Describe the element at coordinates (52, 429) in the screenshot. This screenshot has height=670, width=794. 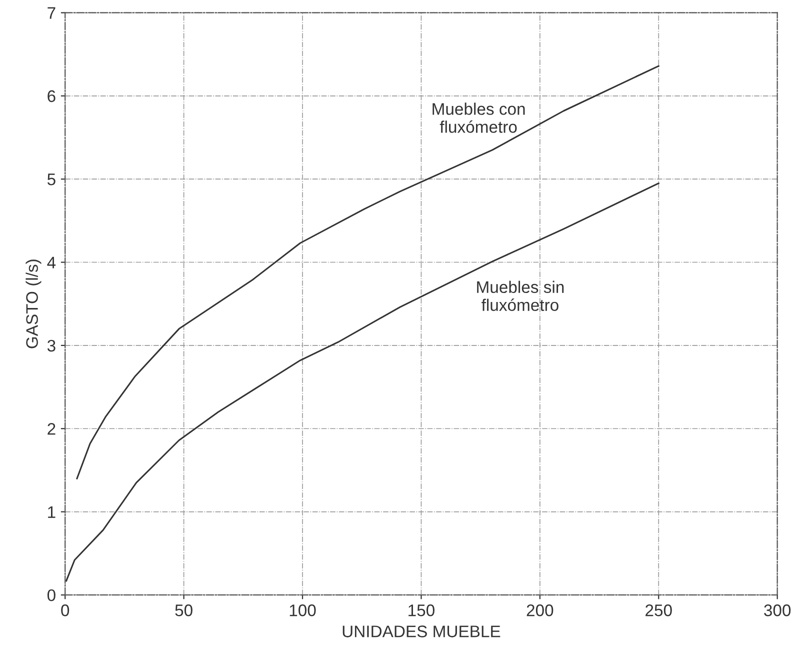
I see `y-tick-label: 2` at that location.